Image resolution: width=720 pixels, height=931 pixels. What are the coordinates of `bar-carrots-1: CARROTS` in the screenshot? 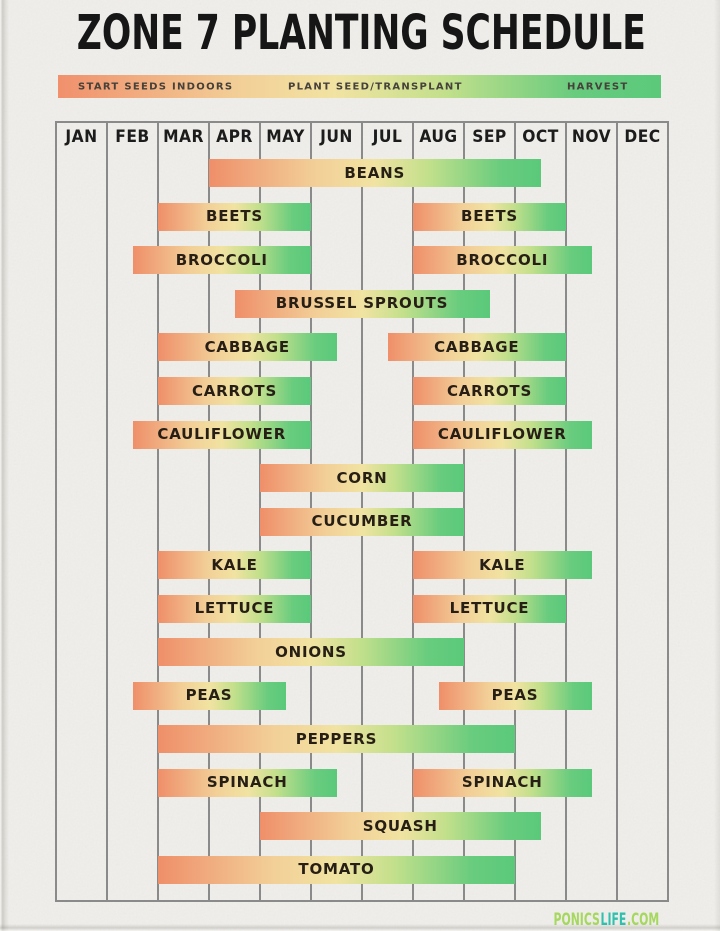 It's located at (234, 391).